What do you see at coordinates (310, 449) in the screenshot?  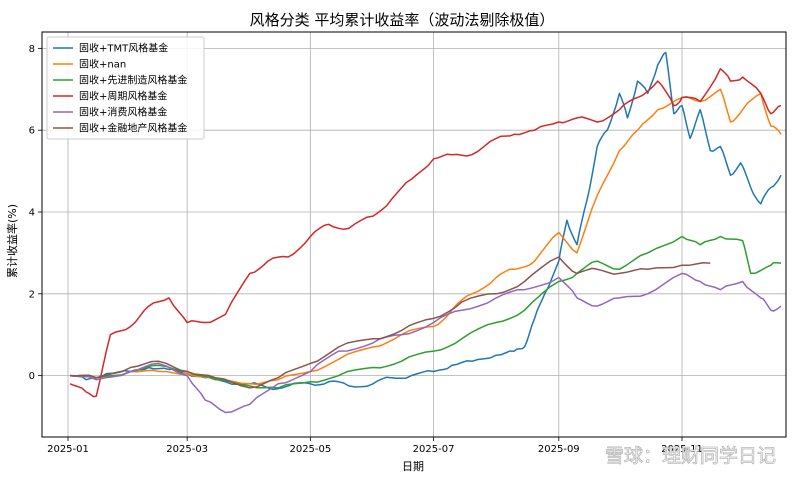 I see `x-tick-label: 2025-05` at bounding box center [310, 449].